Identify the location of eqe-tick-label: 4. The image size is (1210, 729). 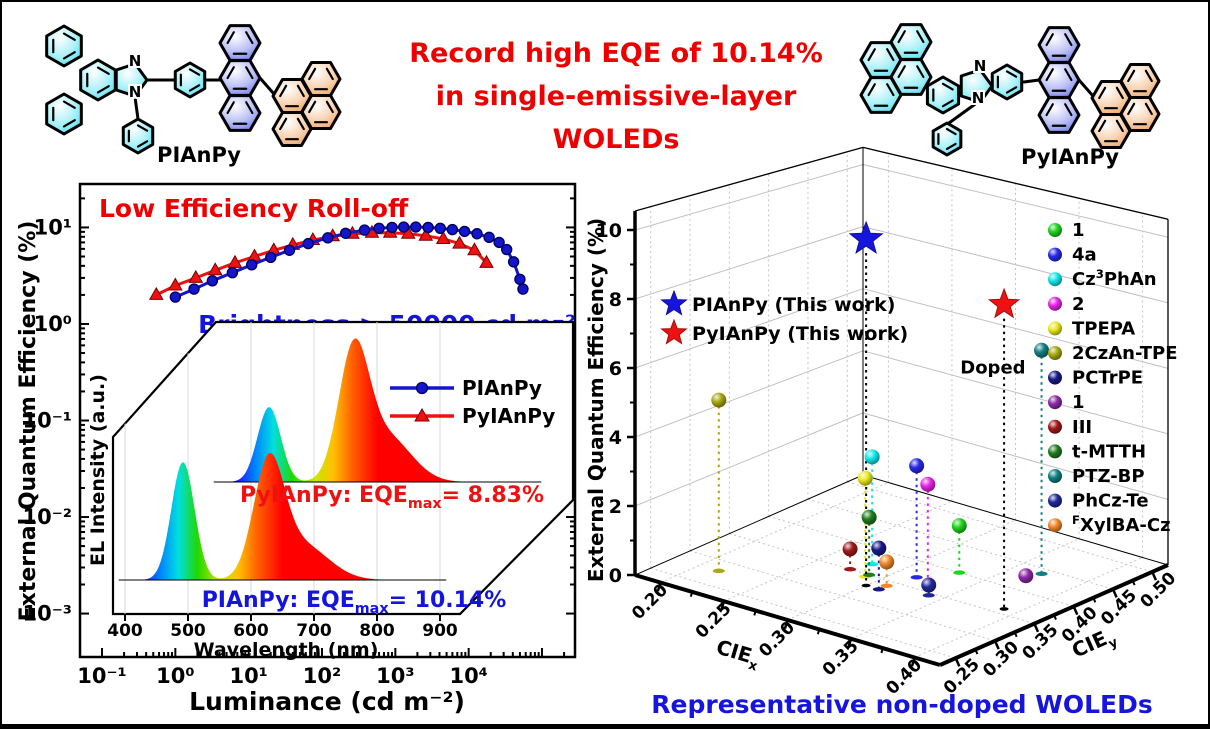
(615, 438).